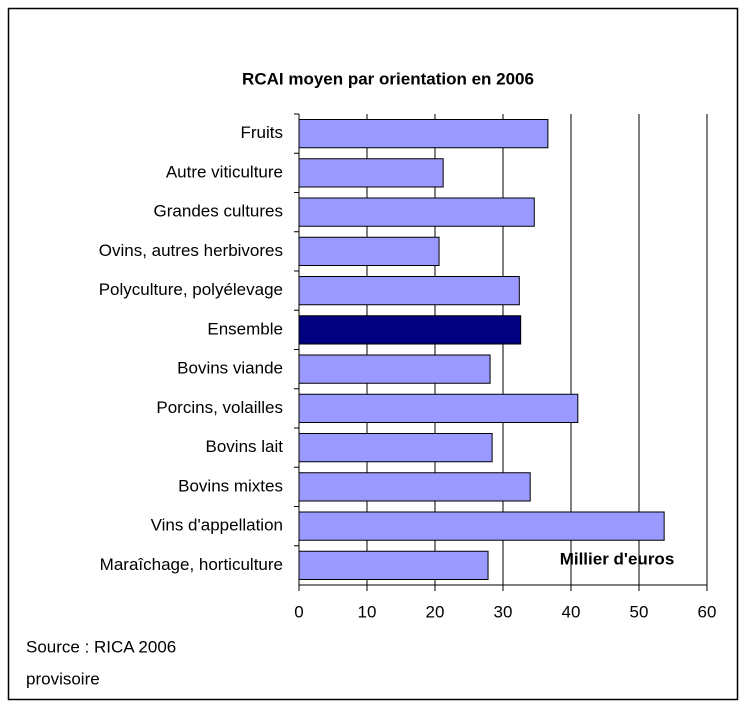 This screenshot has width=746, height=708. I want to click on y-tick-label: Polyculture, polyélevage, so click(191, 289).